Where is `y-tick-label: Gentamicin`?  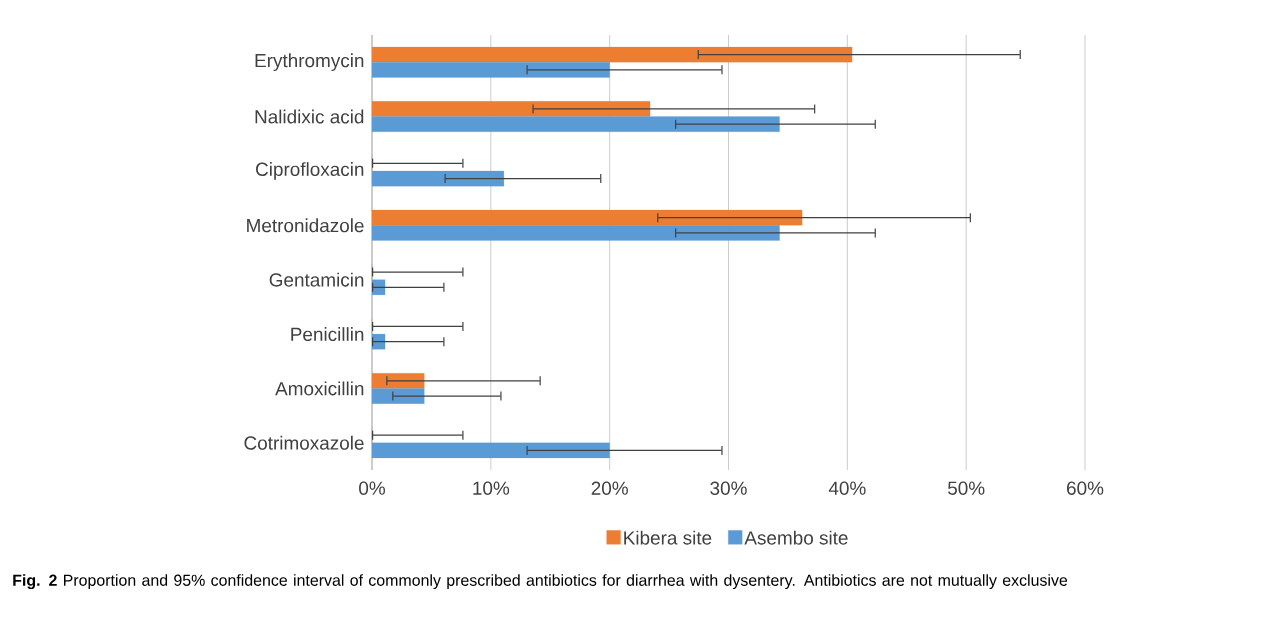 y-tick-label: Gentamicin is located at coordinates (316, 279).